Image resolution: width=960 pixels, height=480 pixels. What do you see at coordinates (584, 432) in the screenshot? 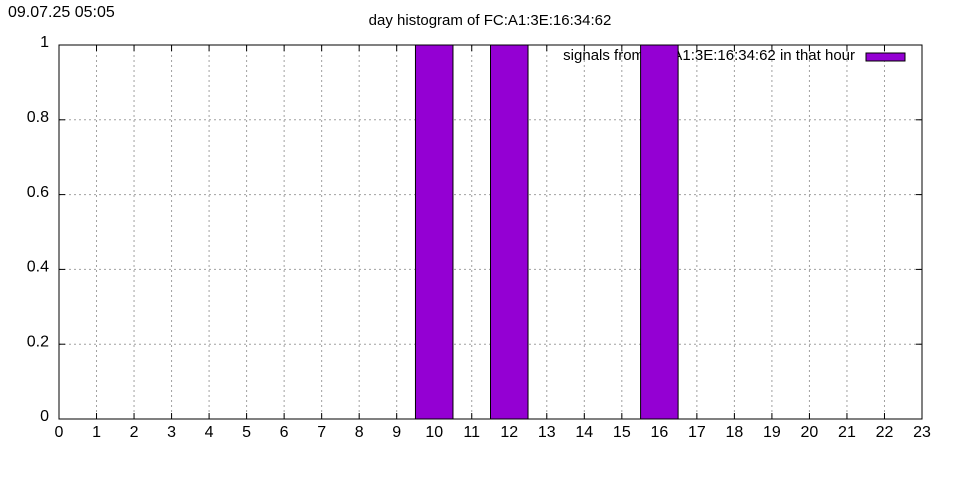
I see `x-tick-label: 14` at bounding box center [584, 432].